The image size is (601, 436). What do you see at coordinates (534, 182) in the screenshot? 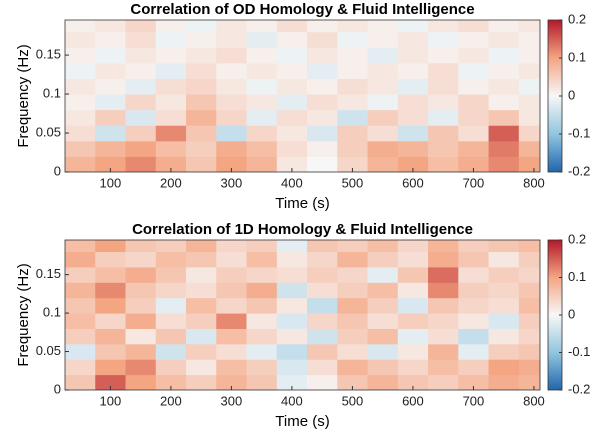
I see `x-tick-label: 800` at bounding box center [534, 182].